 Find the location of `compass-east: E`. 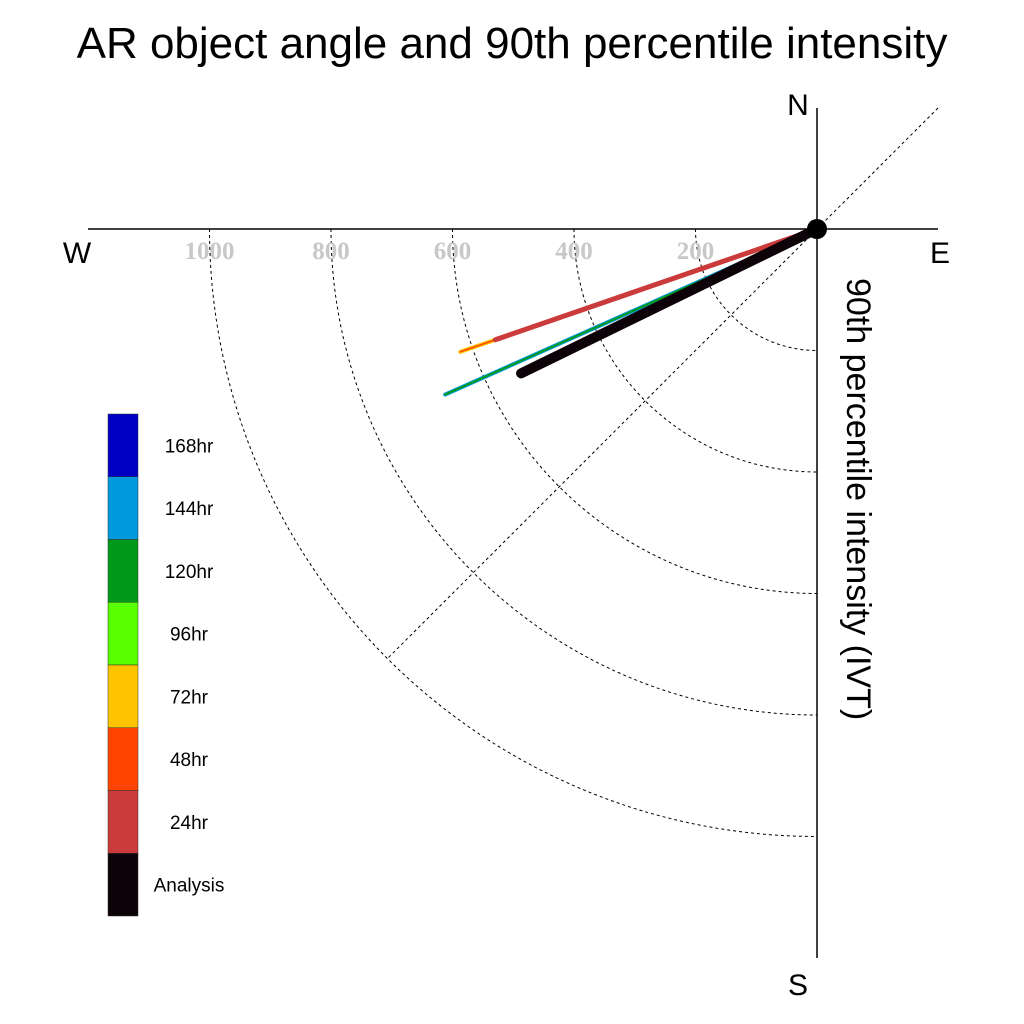

compass-east: E is located at coordinates (940, 253).